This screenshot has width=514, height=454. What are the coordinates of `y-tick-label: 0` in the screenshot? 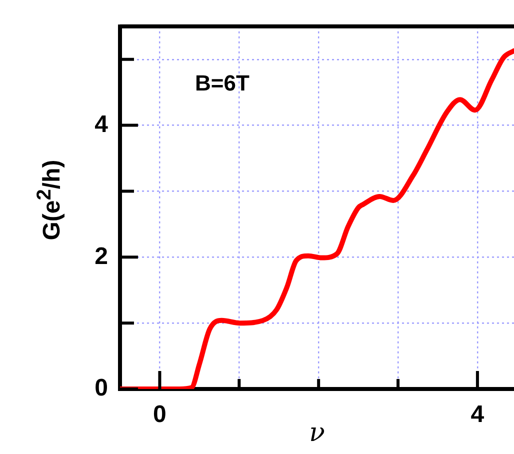 It's located at (101, 388).